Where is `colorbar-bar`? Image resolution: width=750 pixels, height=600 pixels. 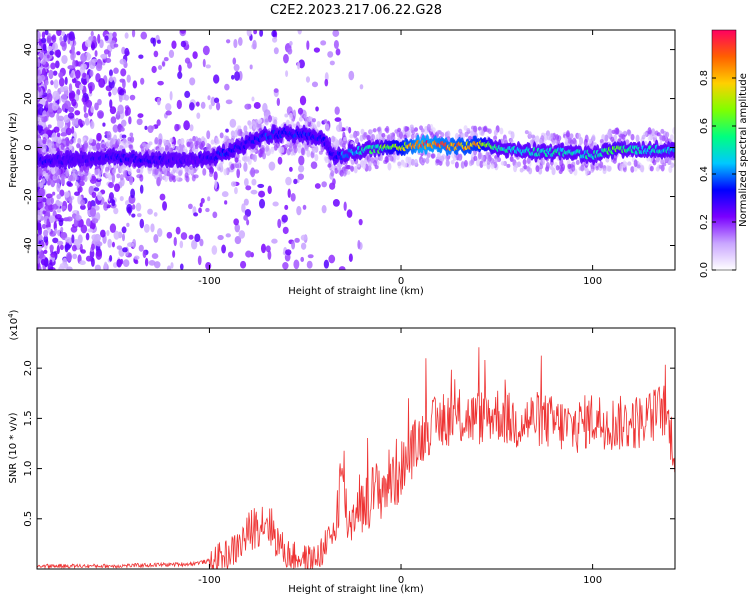 colorbar-bar is located at coordinates (724, 150).